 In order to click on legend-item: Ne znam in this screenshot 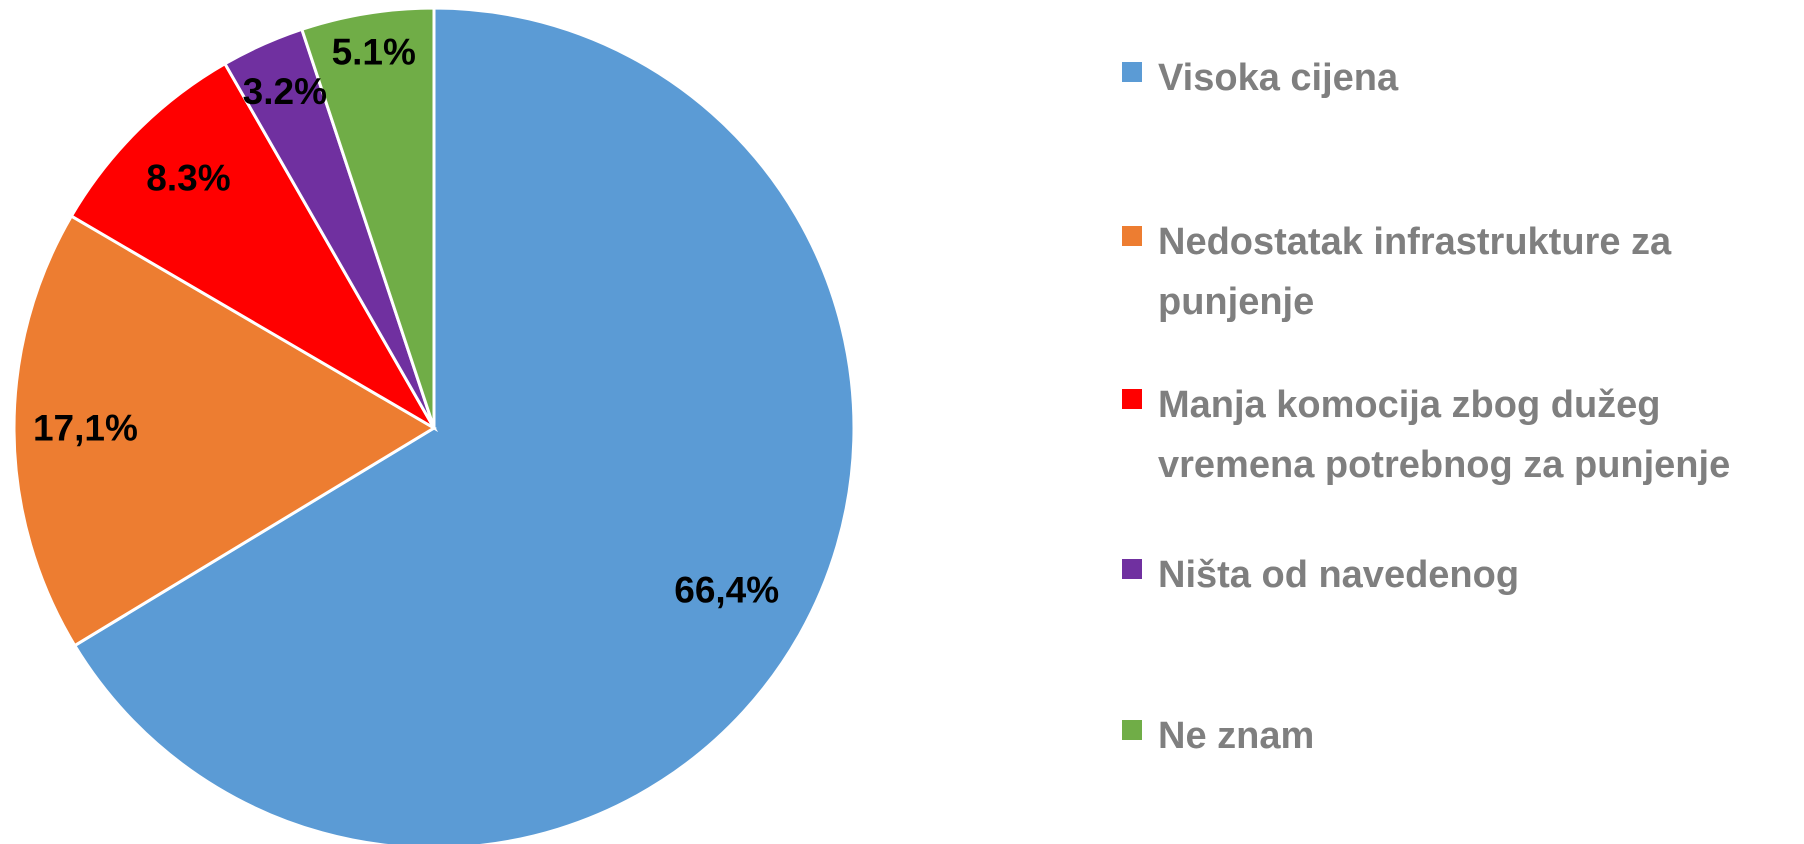, I will do `click(1462, 736)`.